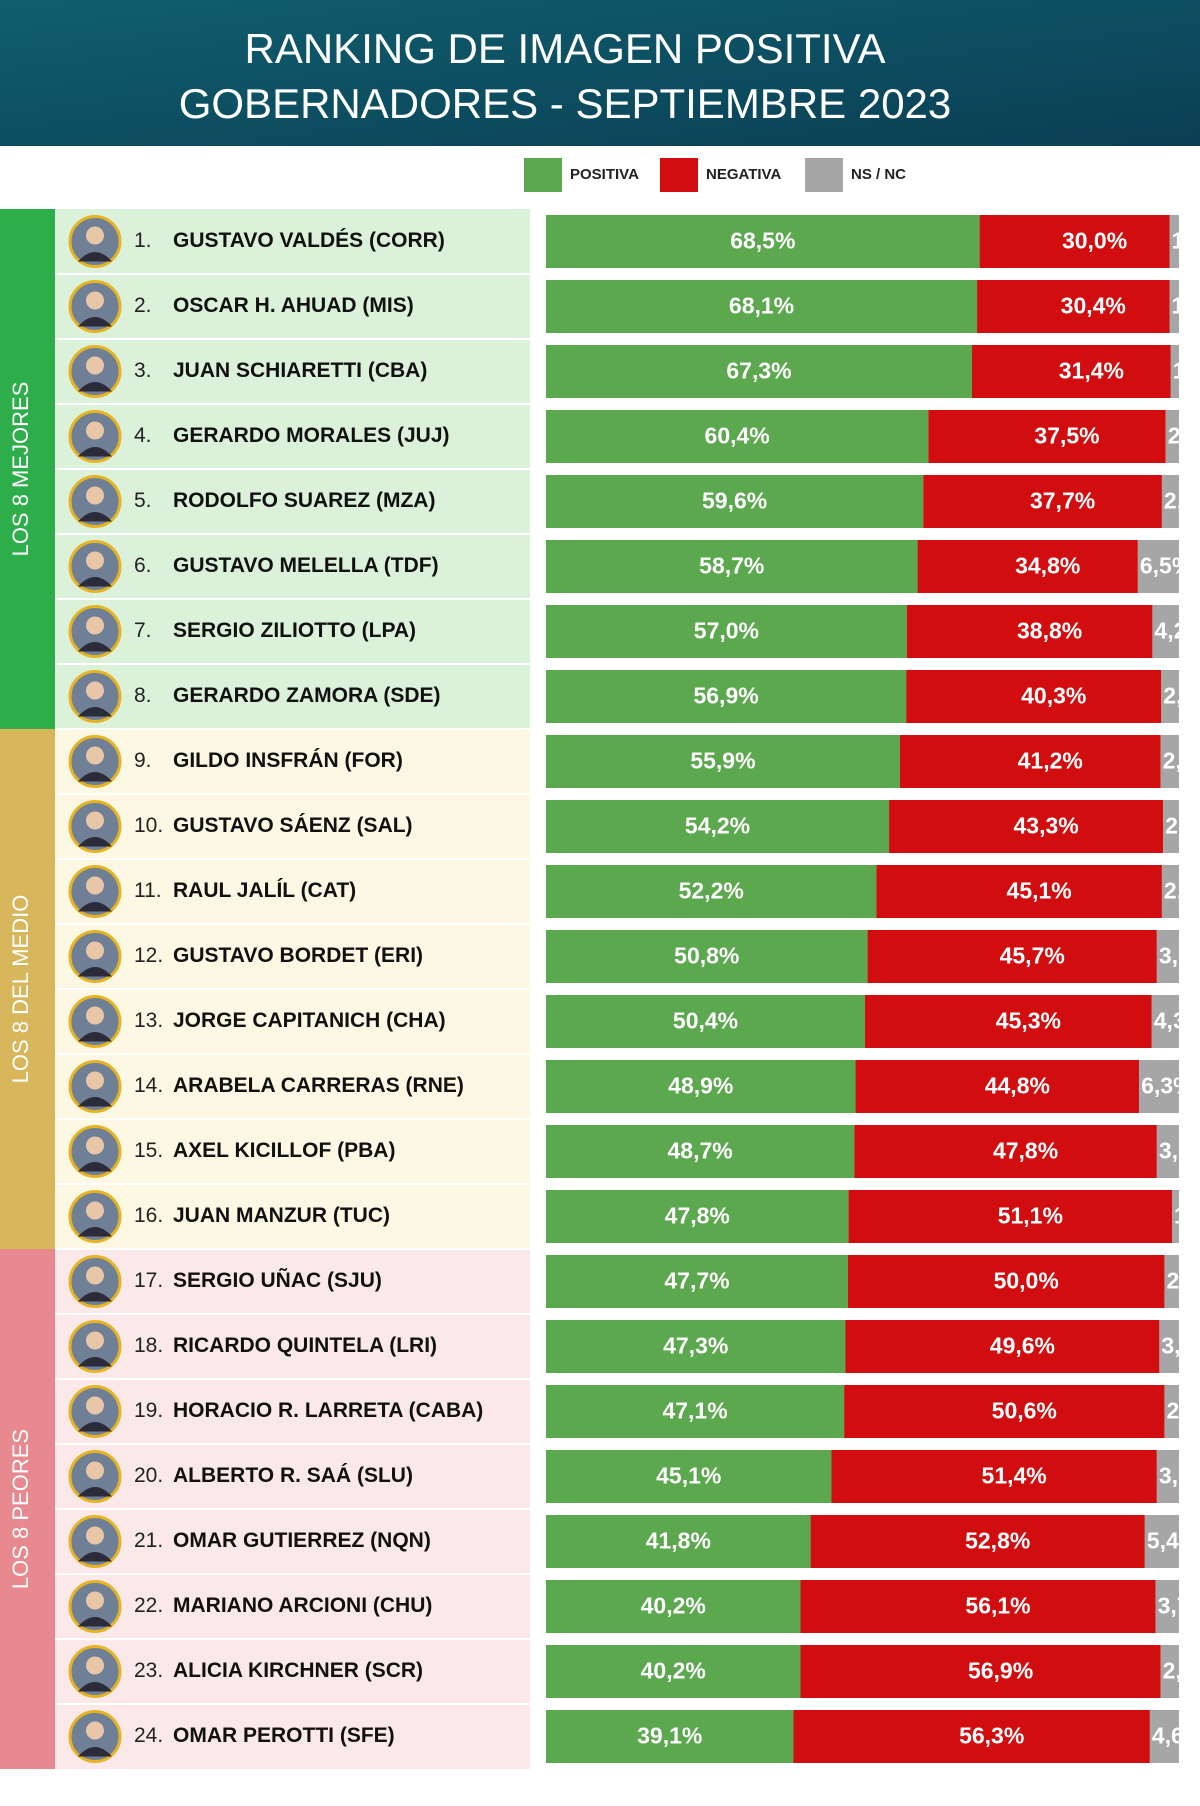 The height and width of the screenshot is (1806, 1200). I want to click on value-label: 6,3%, so click(1167, 1086).